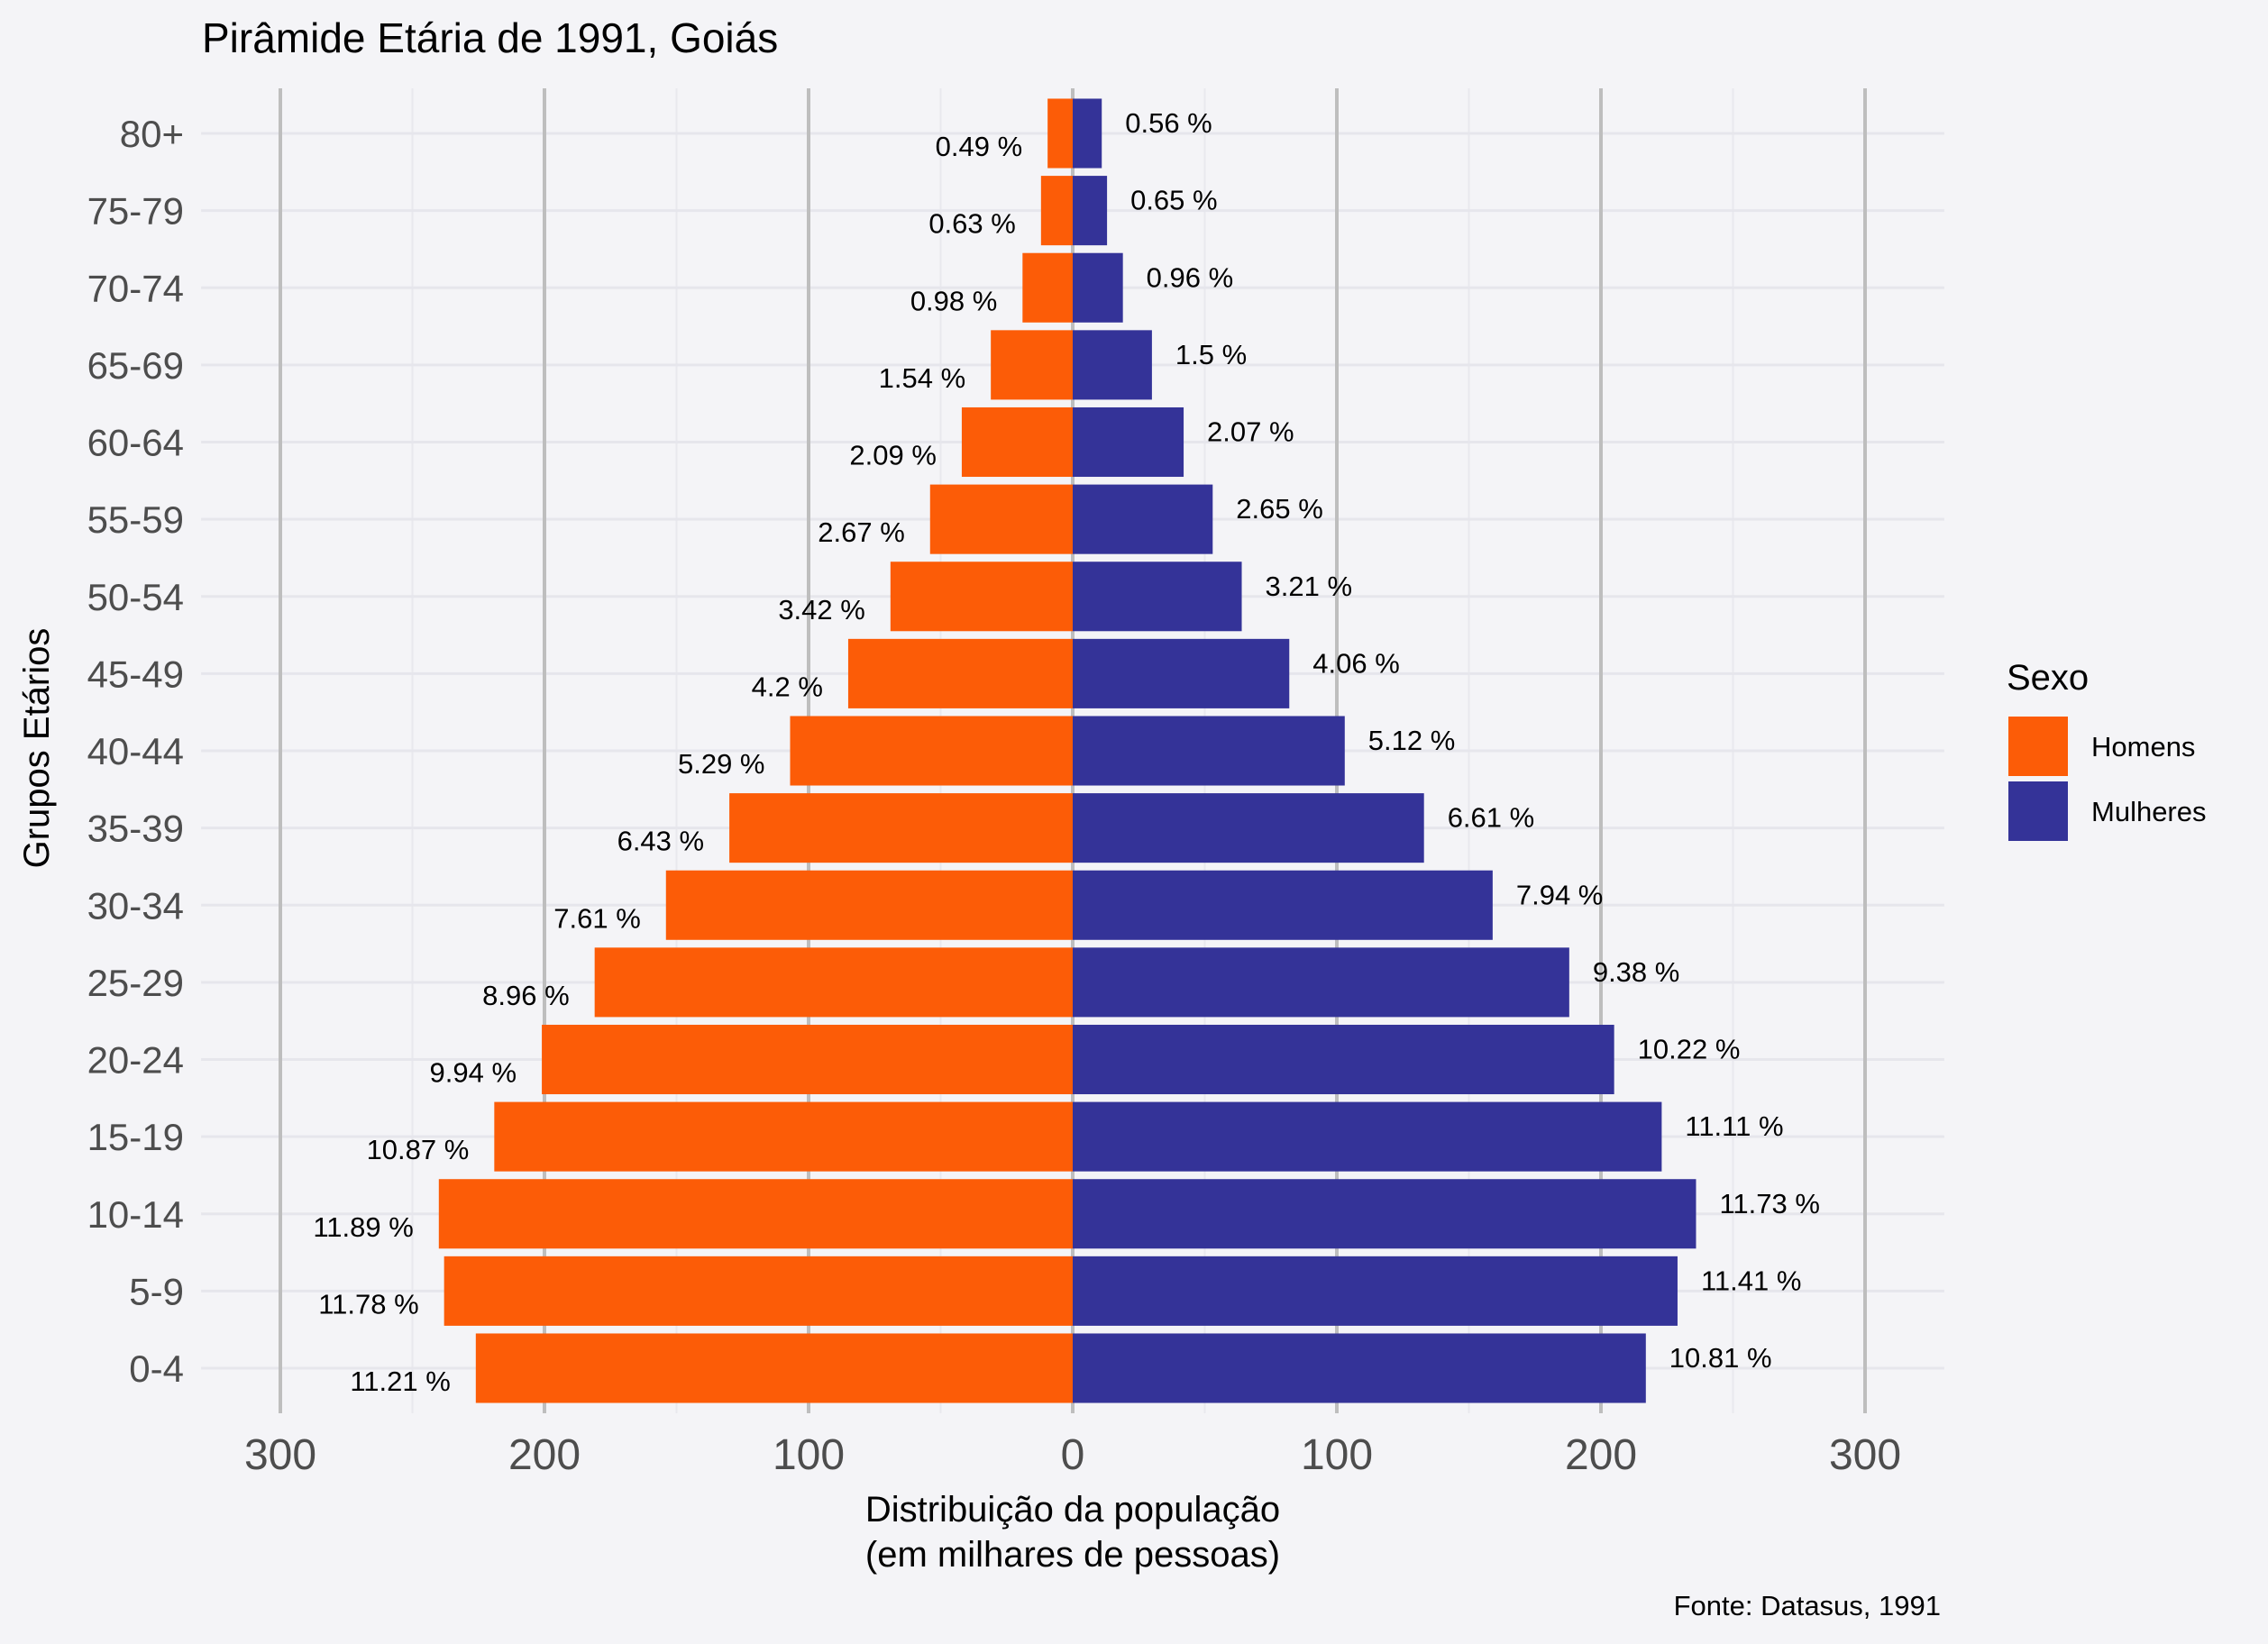 This screenshot has height=1644, width=2268. Describe the element at coordinates (1211, 354) in the screenshot. I see `label-mulheres-65-69: 1.5 %` at that location.